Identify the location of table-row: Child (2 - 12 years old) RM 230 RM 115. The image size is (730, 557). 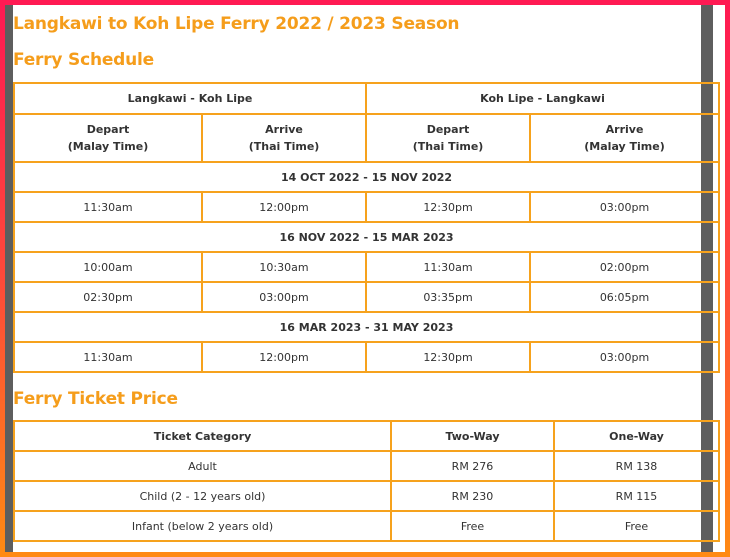
(366, 496).